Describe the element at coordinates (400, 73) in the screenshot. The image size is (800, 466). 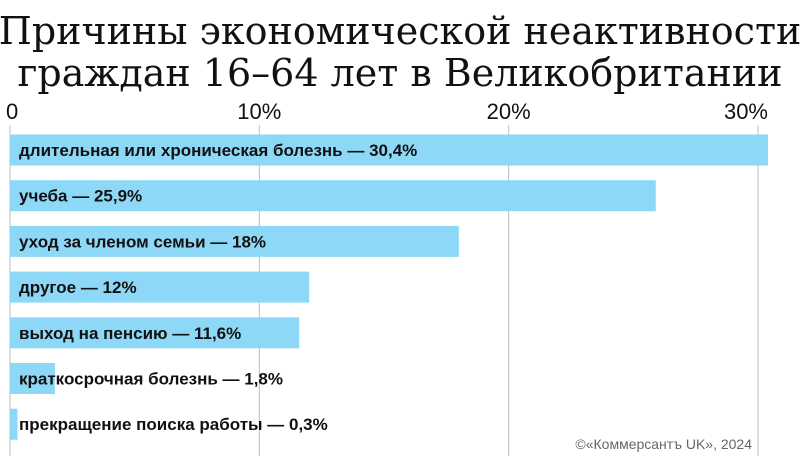
I see `chart-title-line-2: граждан 16–64 лет в Великобритании` at that location.